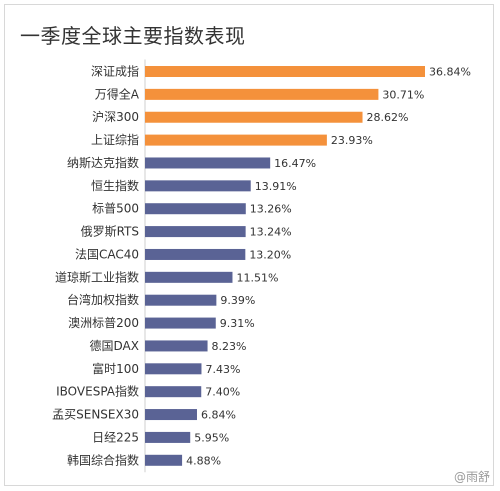  I want to click on category-label: 恒生指数, so click(115, 185).